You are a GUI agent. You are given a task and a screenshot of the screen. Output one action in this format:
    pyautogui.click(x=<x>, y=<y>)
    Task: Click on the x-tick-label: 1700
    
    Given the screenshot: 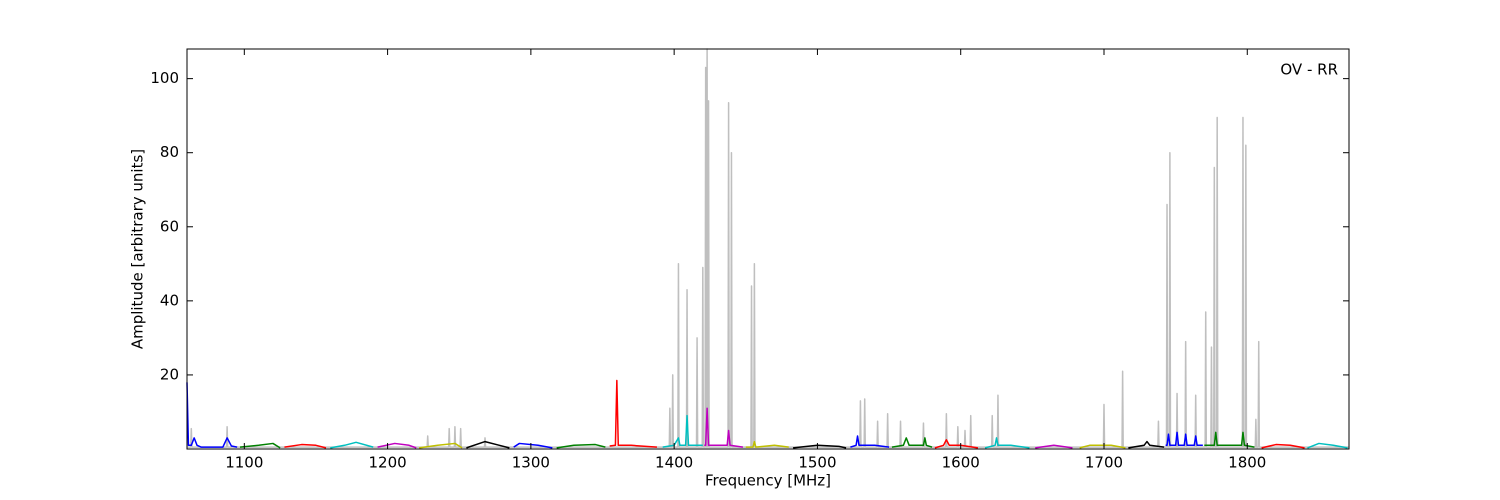 What is the action you would take?
    pyautogui.click(x=1104, y=463)
    